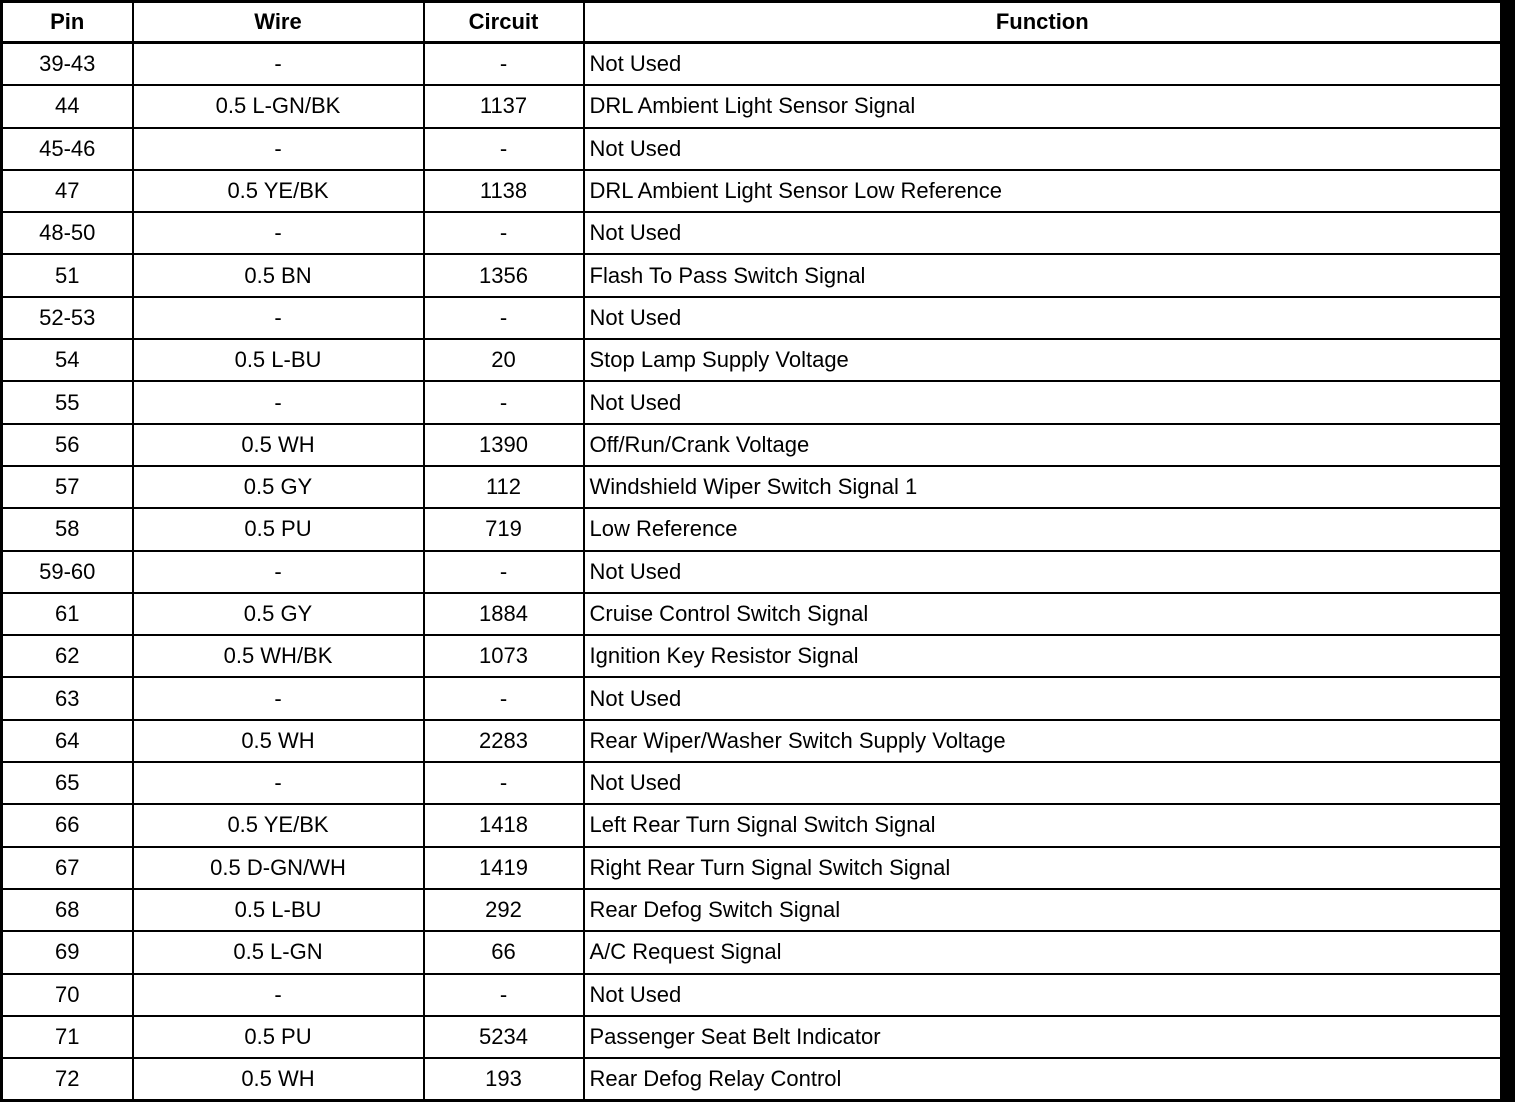  I want to click on pin-cell: 55, so click(67, 402).